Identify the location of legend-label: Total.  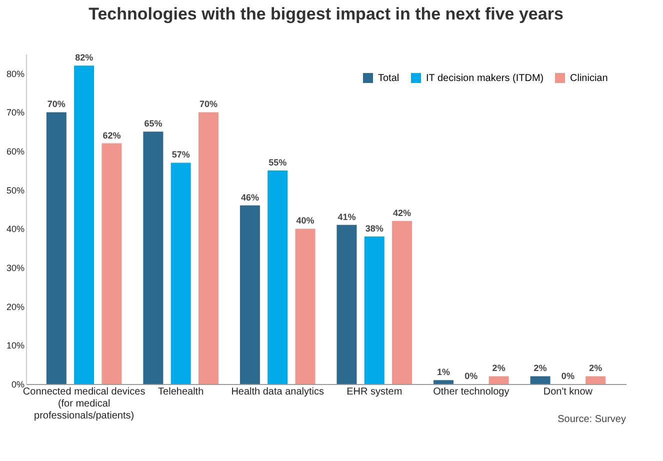
(389, 78).